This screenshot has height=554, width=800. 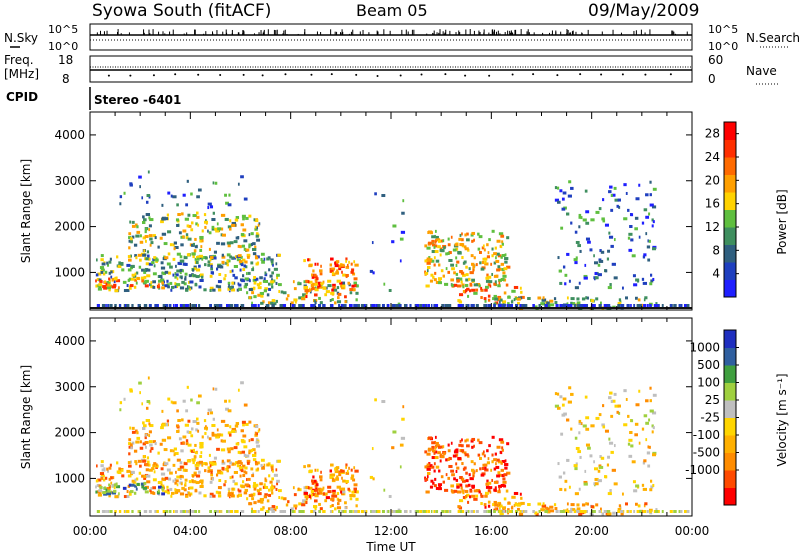 I want to click on power-colorbar-tick-label: 4, so click(x=716, y=274).